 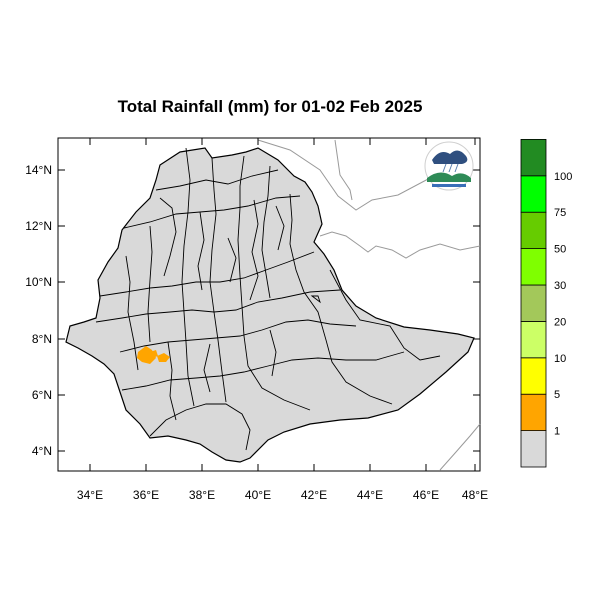 What do you see at coordinates (42, 339) in the screenshot?
I see `lat-tick-label: 8°N` at bounding box center [42, 339].